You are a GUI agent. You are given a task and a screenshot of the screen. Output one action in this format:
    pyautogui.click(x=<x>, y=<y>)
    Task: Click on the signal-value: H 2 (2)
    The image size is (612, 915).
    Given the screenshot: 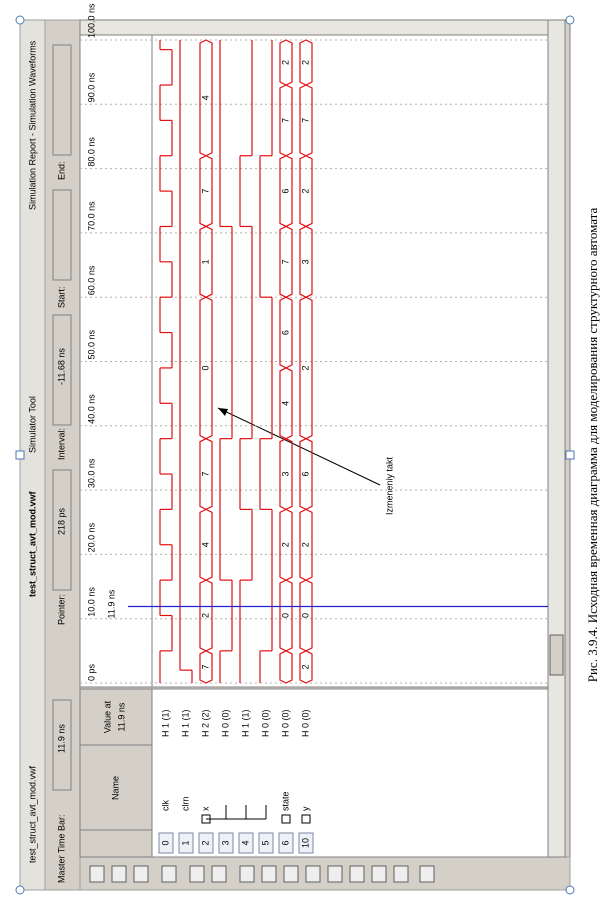 What is the action you would take?
    pyautogui.click(x=205, y=723)
    